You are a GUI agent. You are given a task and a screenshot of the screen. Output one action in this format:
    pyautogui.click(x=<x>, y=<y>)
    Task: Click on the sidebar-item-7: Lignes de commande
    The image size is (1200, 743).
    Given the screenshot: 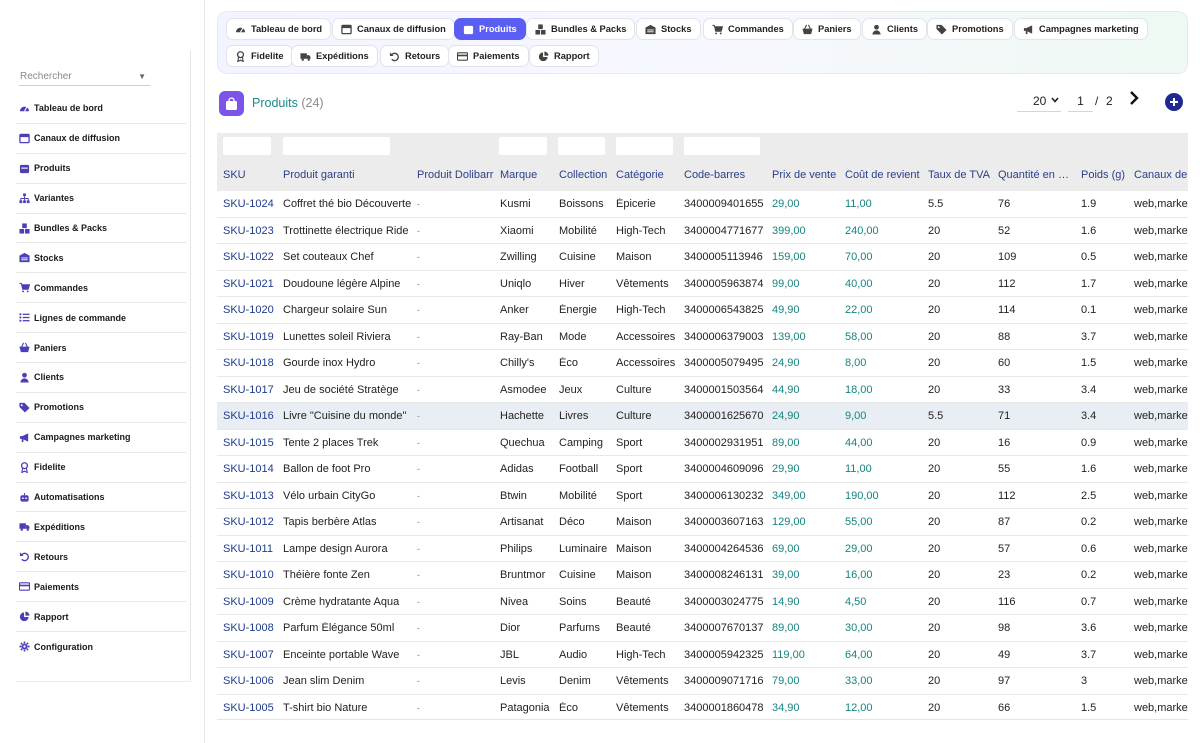 What is the action you would take?
    pyautogui.click(x=101, y=318)
    